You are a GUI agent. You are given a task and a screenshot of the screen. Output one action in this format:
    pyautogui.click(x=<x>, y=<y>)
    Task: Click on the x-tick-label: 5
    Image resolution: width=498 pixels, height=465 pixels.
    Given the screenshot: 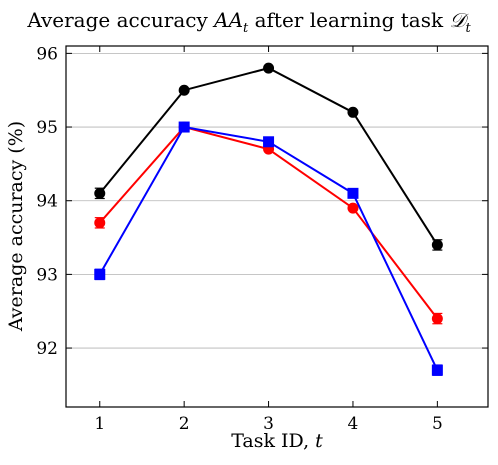 What is the action you would take?
    pyautogui.click(x=437, y=424)
    